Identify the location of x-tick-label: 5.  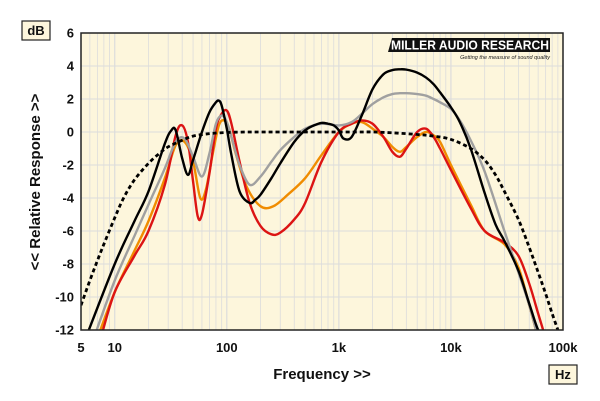
(80, 347).